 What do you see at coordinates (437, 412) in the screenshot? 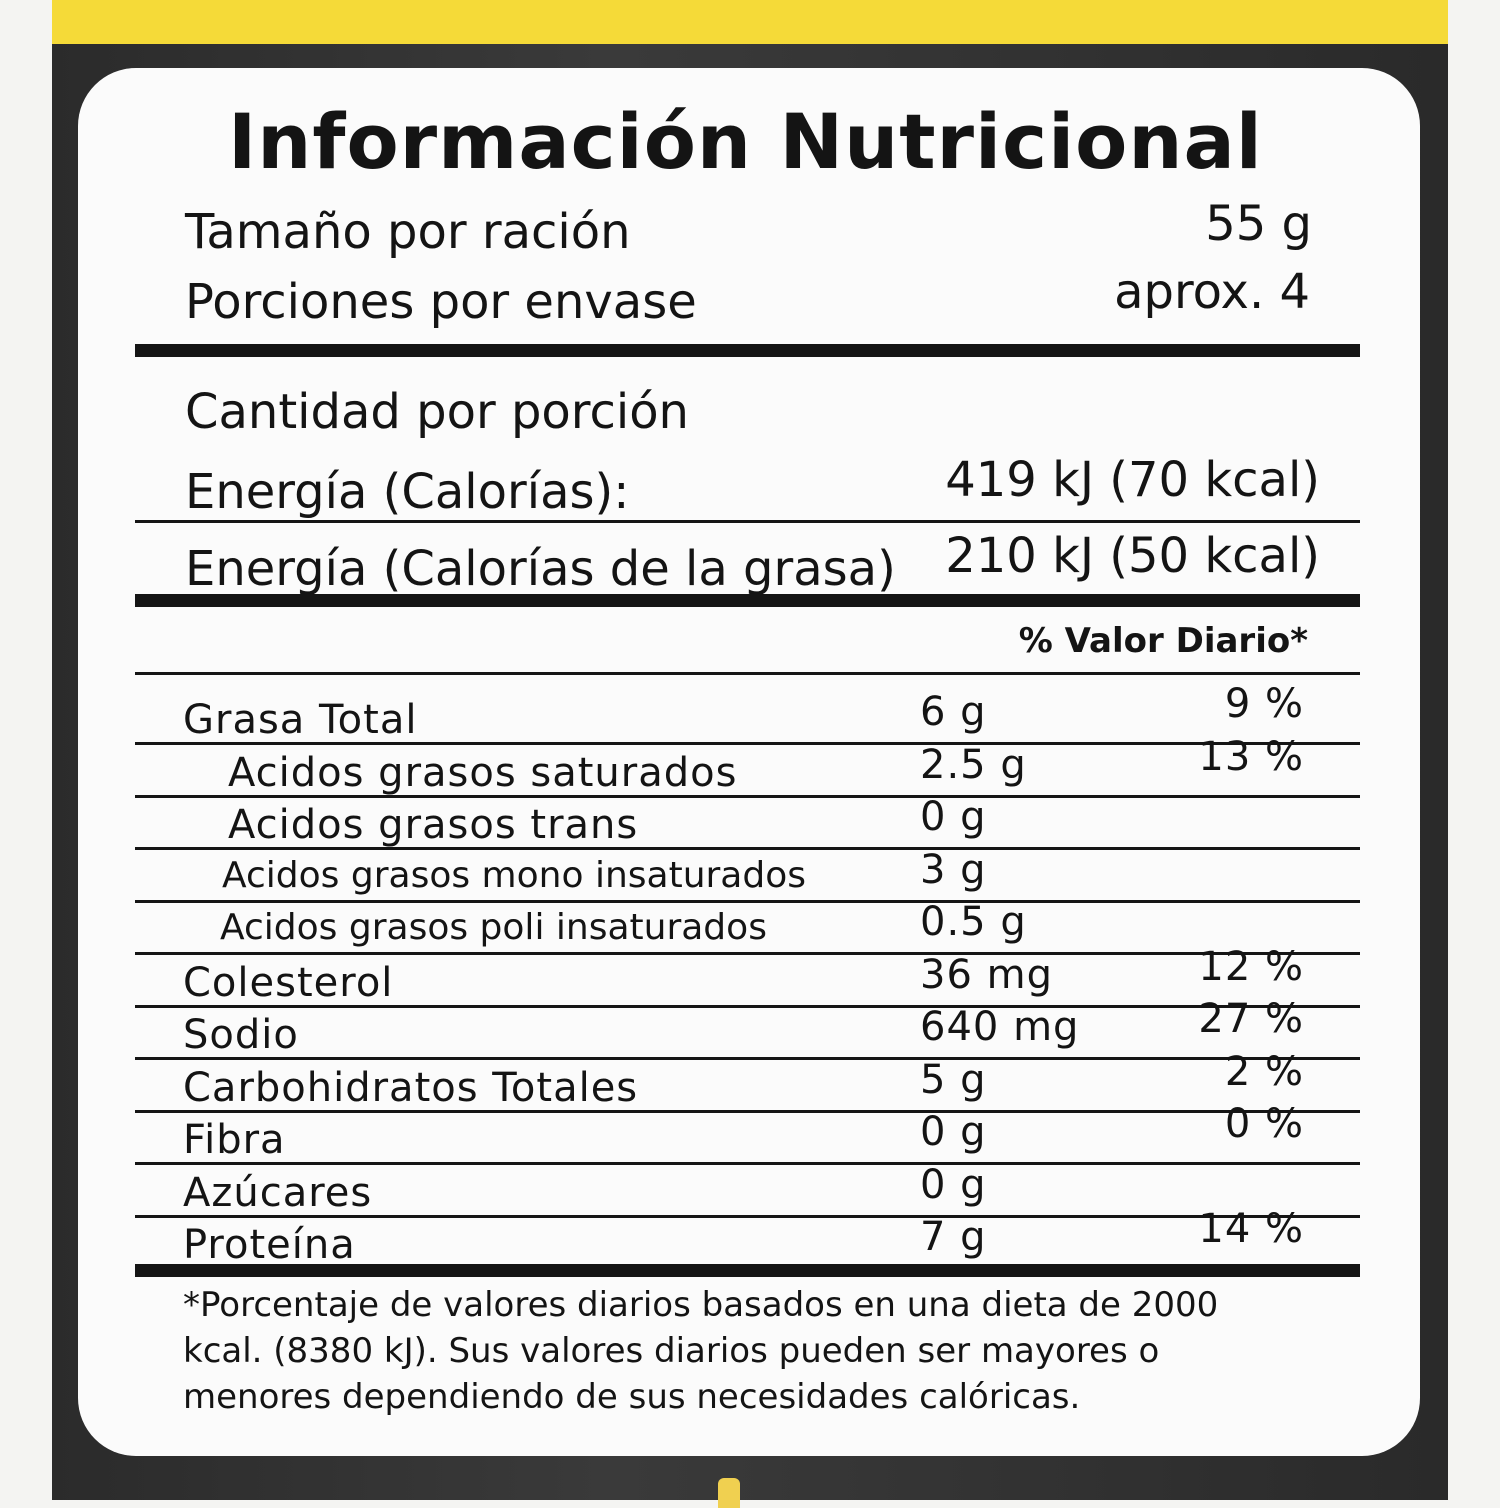
I see `amount-per-serving: Cantidad por porción` at bounding box center [437, 412].